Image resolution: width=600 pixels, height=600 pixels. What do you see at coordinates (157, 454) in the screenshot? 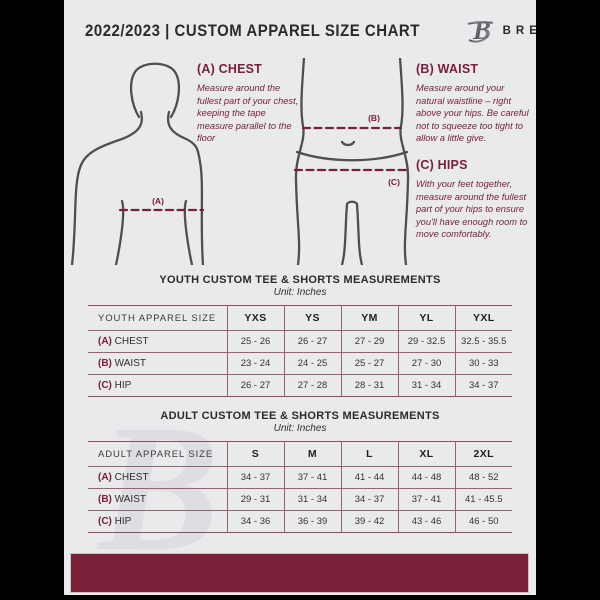
I see `column-header: ADULT APPAREL SIZE` at bounding box center [157, 454].